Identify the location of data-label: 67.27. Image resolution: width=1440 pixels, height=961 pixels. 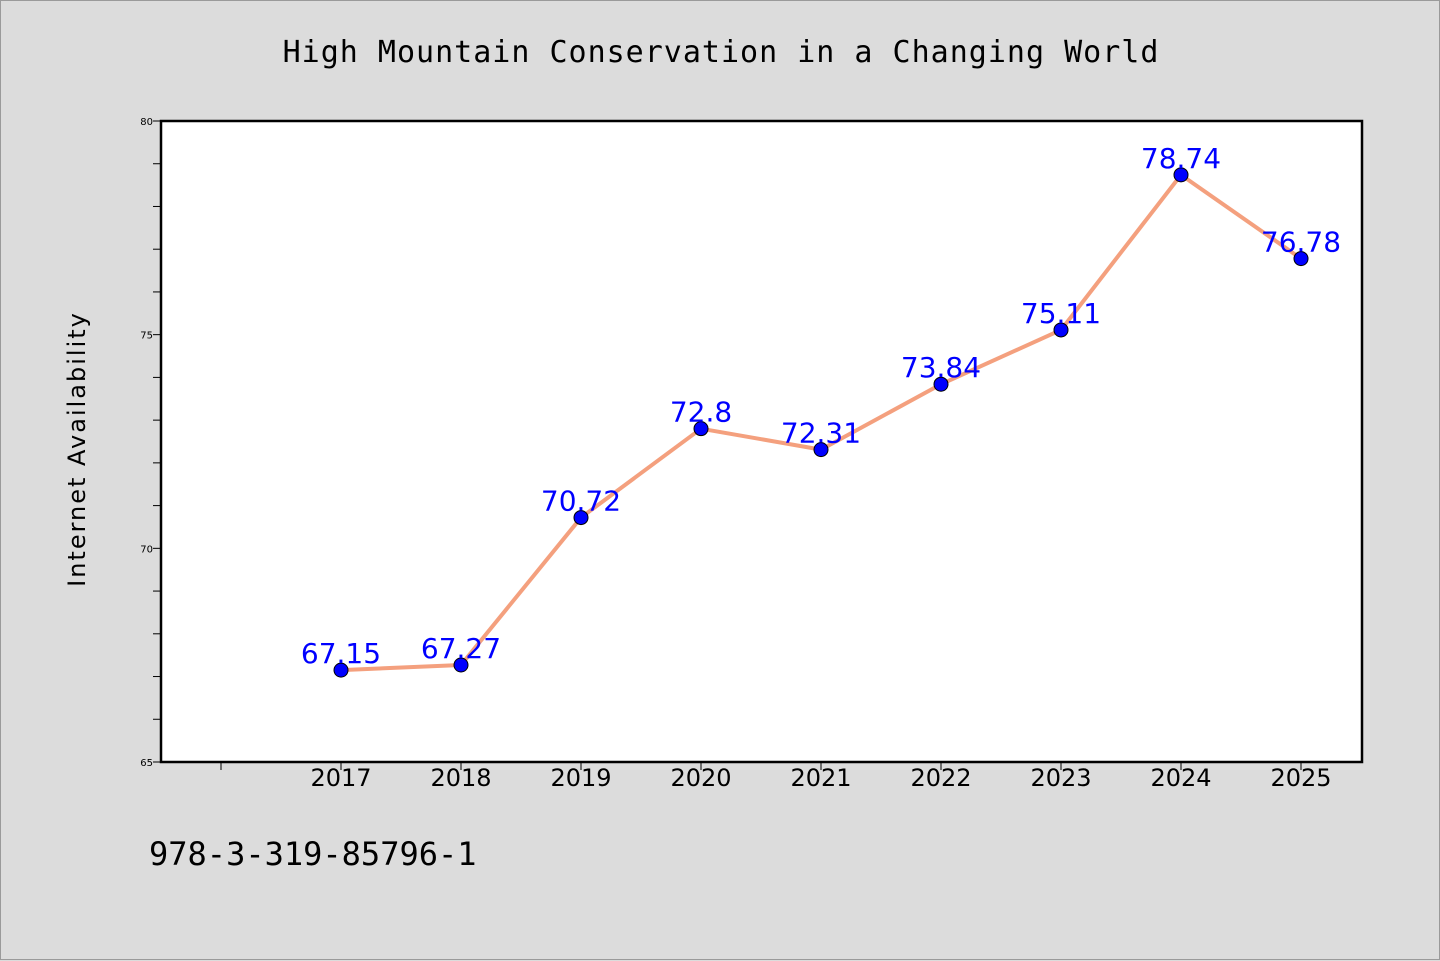
(461, 648).